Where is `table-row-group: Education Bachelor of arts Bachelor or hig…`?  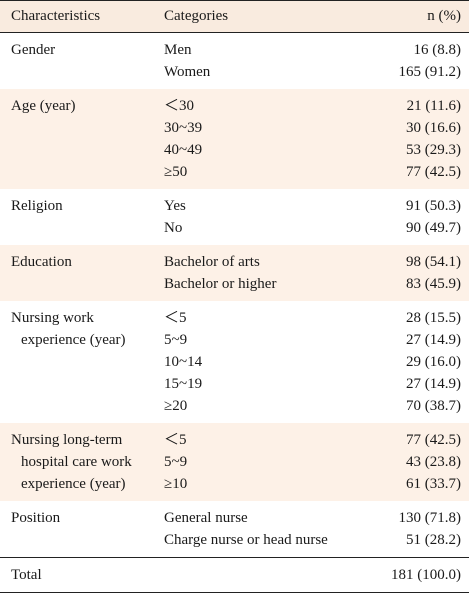
table-row-group: Education Bachelor of arts Bachelor or hig… is located at coordinates (234, 273).